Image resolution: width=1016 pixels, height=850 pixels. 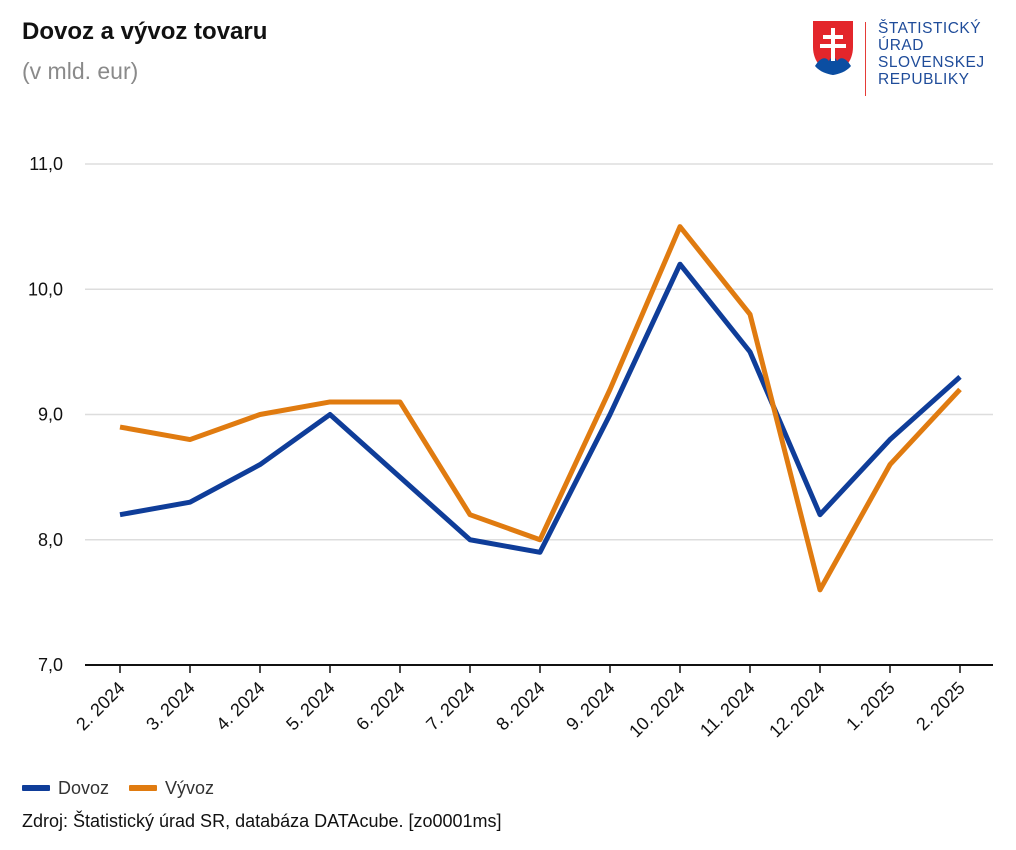 What do you see at coordinates (170, 706) in the screenshot?
I see `x-tick-label: 3. 2024` at bounding box center [170, 706].